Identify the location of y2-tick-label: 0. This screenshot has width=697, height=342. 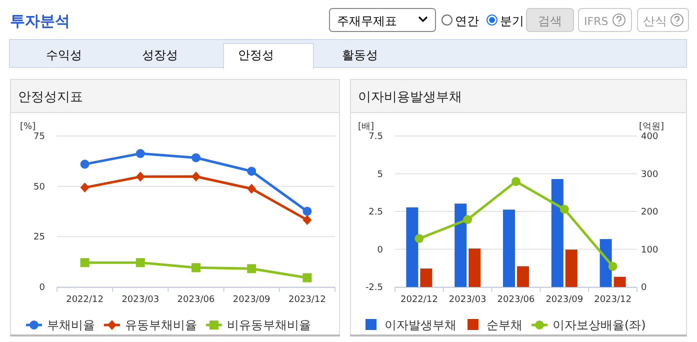
(644, 288).